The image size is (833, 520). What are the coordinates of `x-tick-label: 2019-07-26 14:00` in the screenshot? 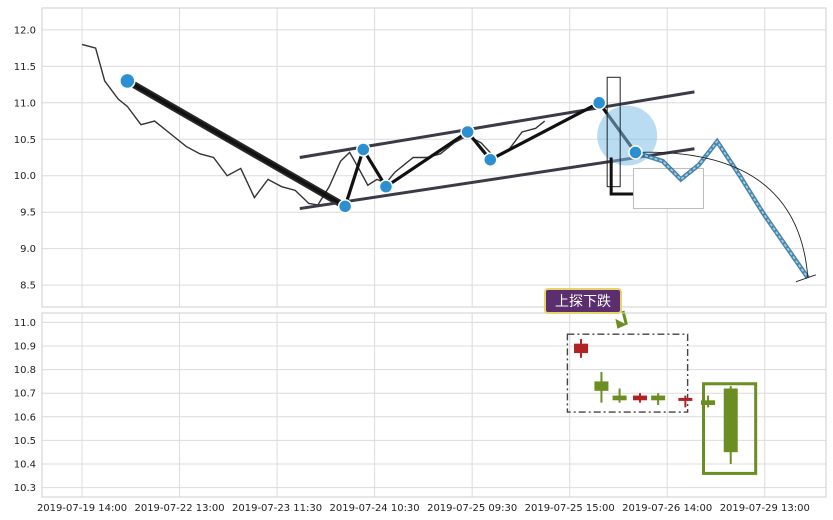 It's located at (667, 508).